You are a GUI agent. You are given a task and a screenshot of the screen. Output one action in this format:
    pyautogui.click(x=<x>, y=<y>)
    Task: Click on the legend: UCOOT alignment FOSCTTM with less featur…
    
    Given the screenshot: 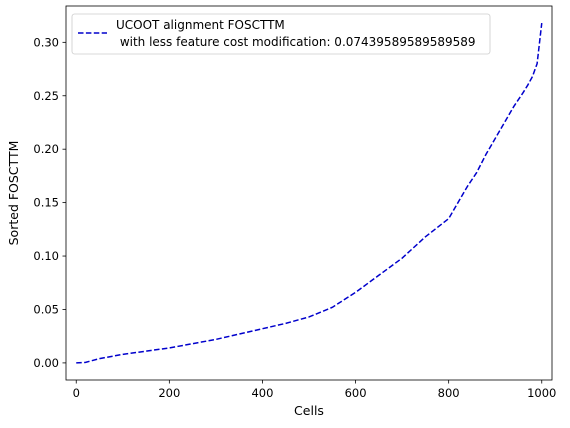 What is the action you would take?
    pyautogui.click(x=281, y=34)
    